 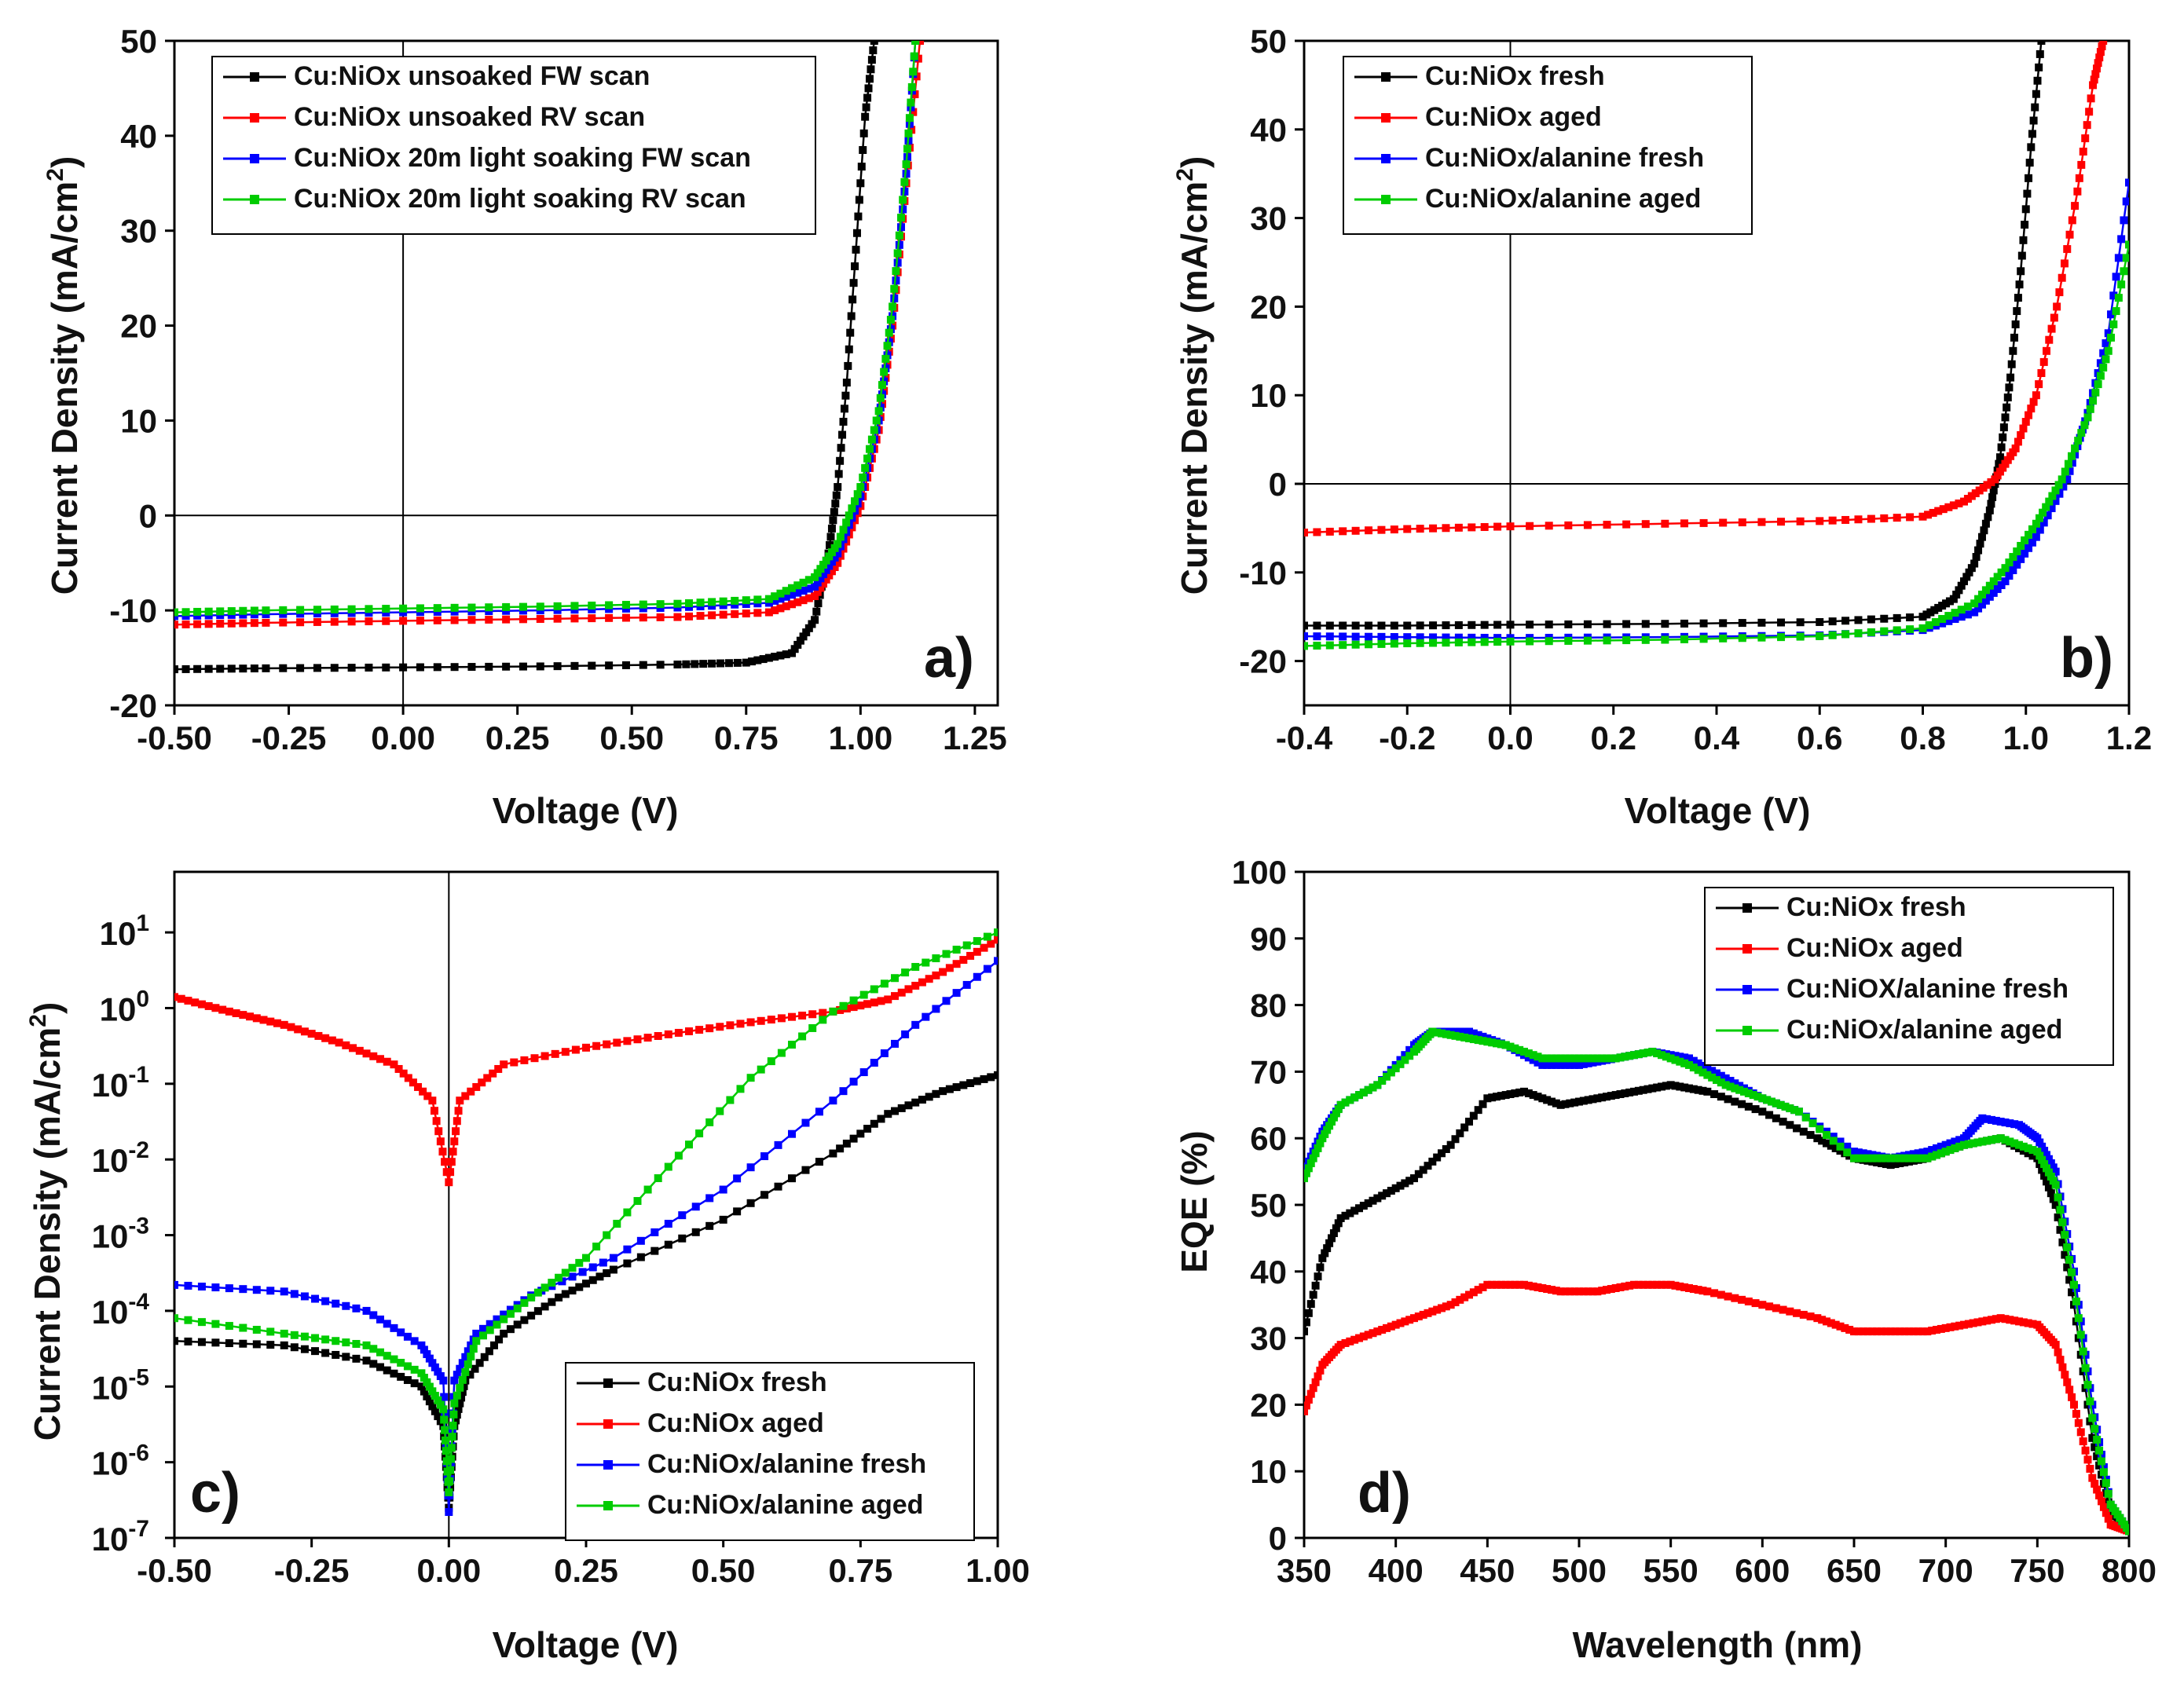 What do you see at coordinates (1747, 949) in the screenshot?
I see `legend-swatch-marker` at bounding box center [1747, 949].